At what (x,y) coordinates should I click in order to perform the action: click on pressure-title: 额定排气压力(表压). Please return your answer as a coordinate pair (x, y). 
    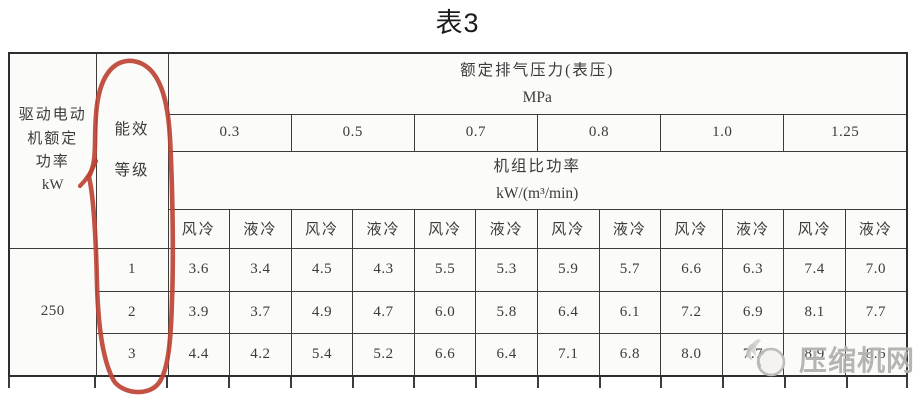
    Looking at the image, I should click on (537, 70).